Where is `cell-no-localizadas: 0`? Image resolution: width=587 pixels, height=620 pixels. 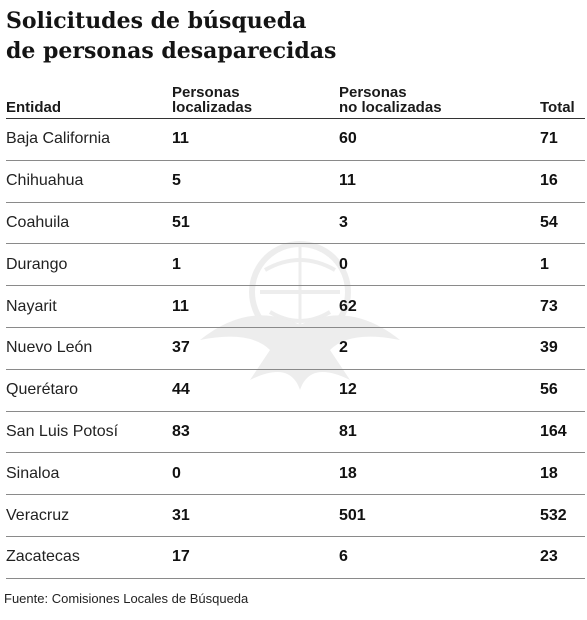
cell-no-localizadas: 0 is located at coordinates (439, 265).